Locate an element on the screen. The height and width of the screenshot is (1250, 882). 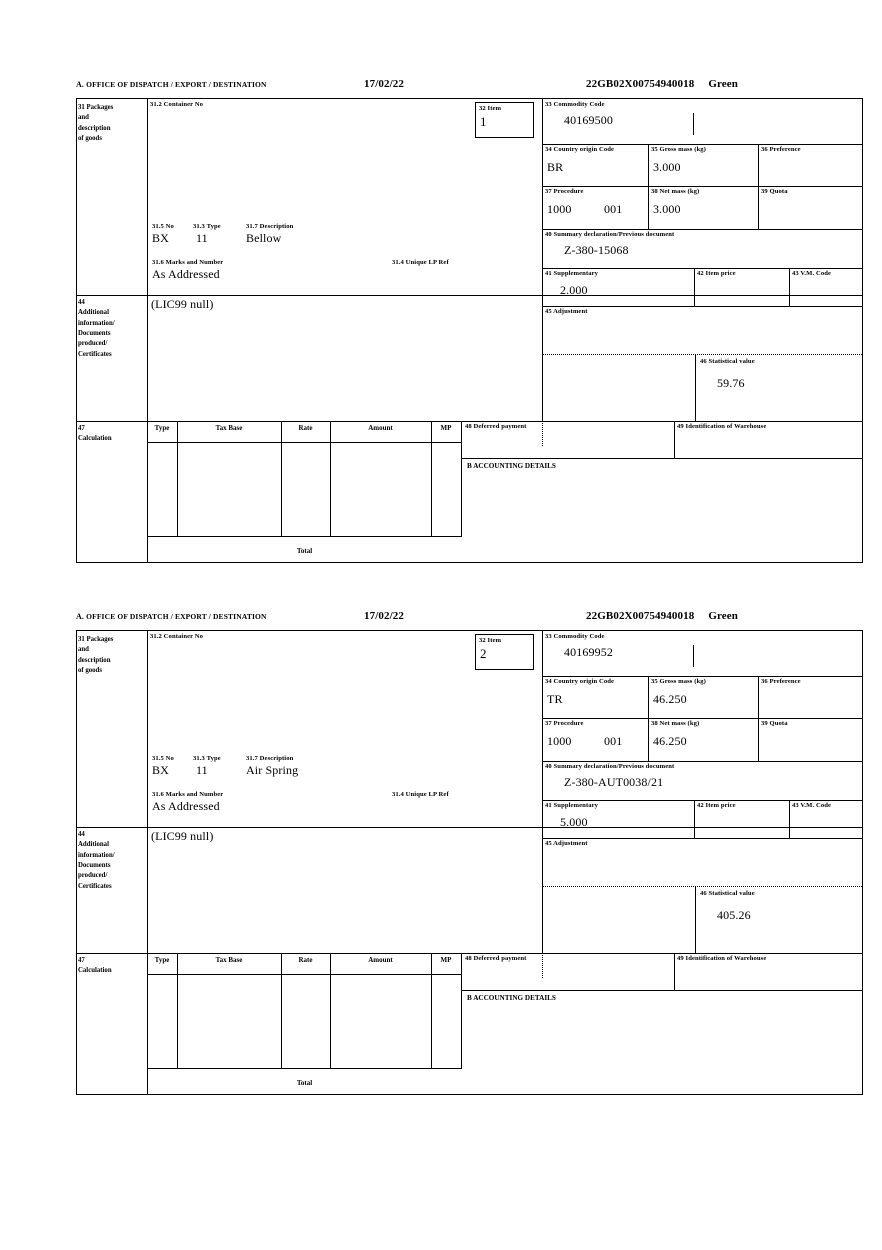
box31-bottom-border is located at coordinates (504, 827).